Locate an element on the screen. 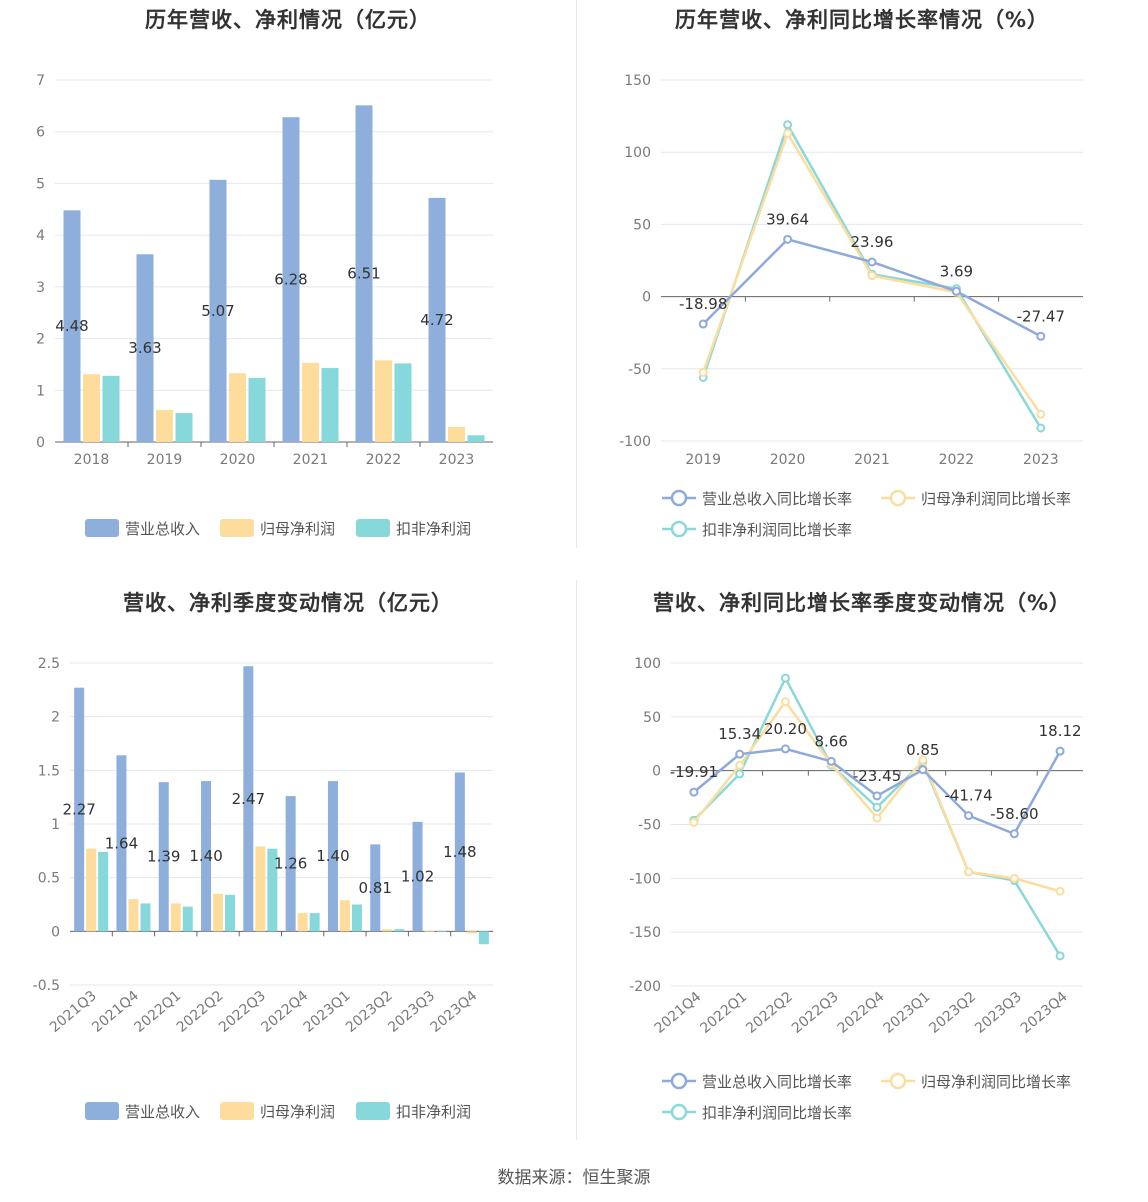 The image size is (1148, 1202). data-label: -23.45 is located at coordinates (877, 776).